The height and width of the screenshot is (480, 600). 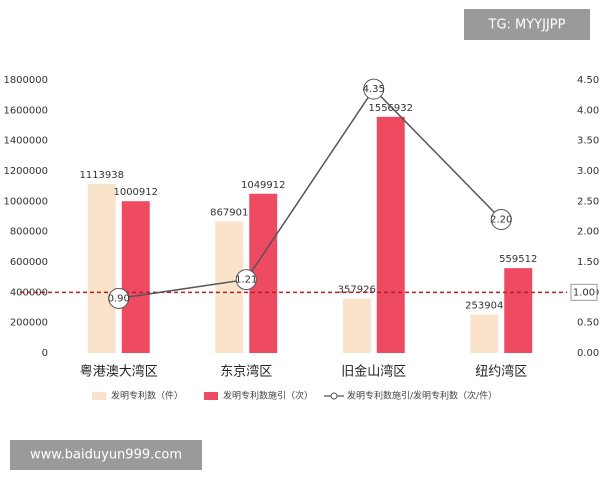 What do you see at coordinates (588, 353) in the screenshot?
I see `y2-tick-label: 0.00` at bounding box center [588, 353].